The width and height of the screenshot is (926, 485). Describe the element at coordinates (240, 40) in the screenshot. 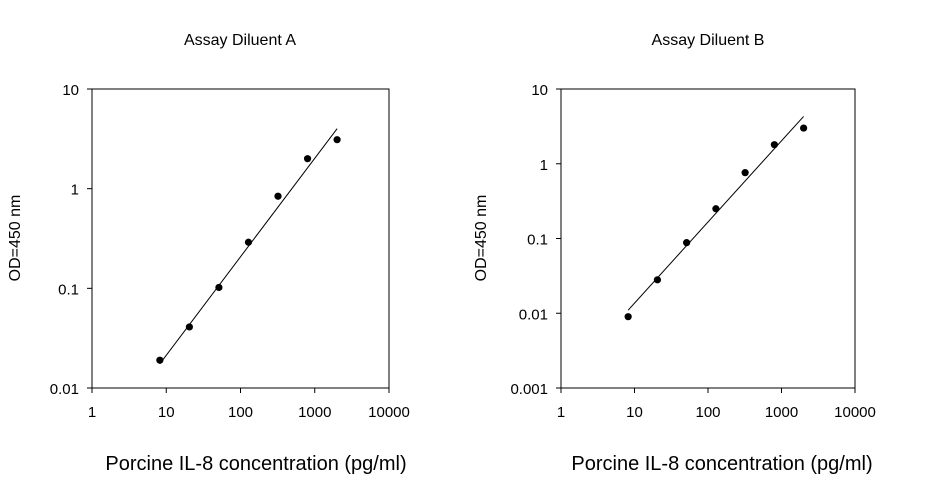

I see `chart-title: Assay Diluent A` at that location.